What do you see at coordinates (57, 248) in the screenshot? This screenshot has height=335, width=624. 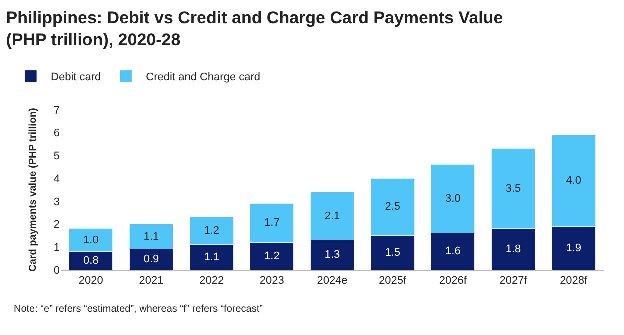 I see `y-tick-label: 1` at bounding box center [57, 248].